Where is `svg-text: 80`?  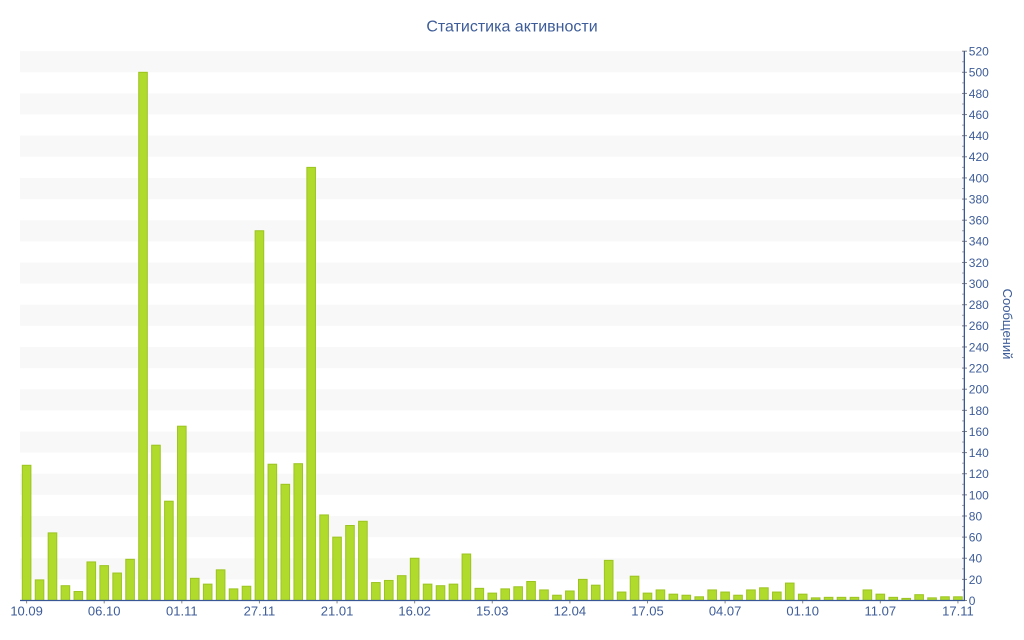 svg-text: 80 is located at coordinates (976, 516).